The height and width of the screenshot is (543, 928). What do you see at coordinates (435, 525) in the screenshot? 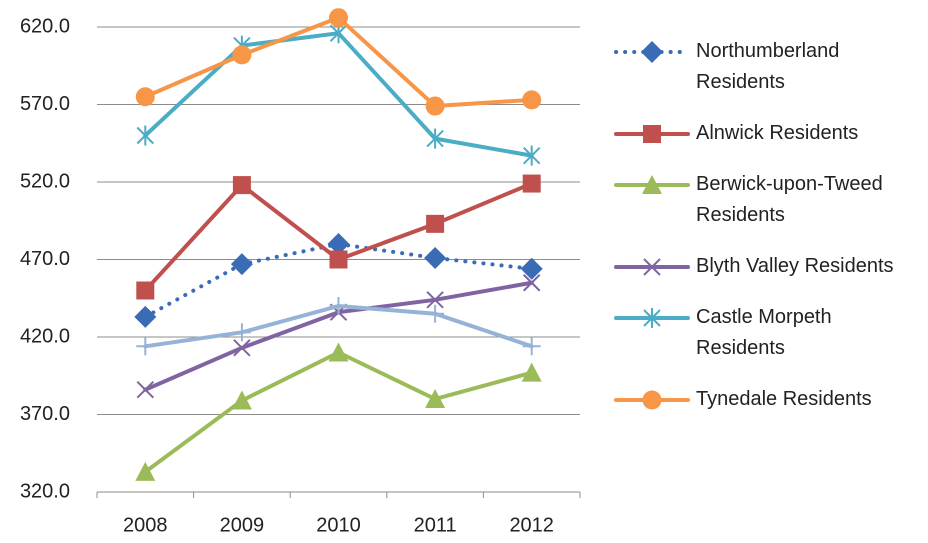
I see `x-tick-label: 2011` at bounding box center [435, 525].